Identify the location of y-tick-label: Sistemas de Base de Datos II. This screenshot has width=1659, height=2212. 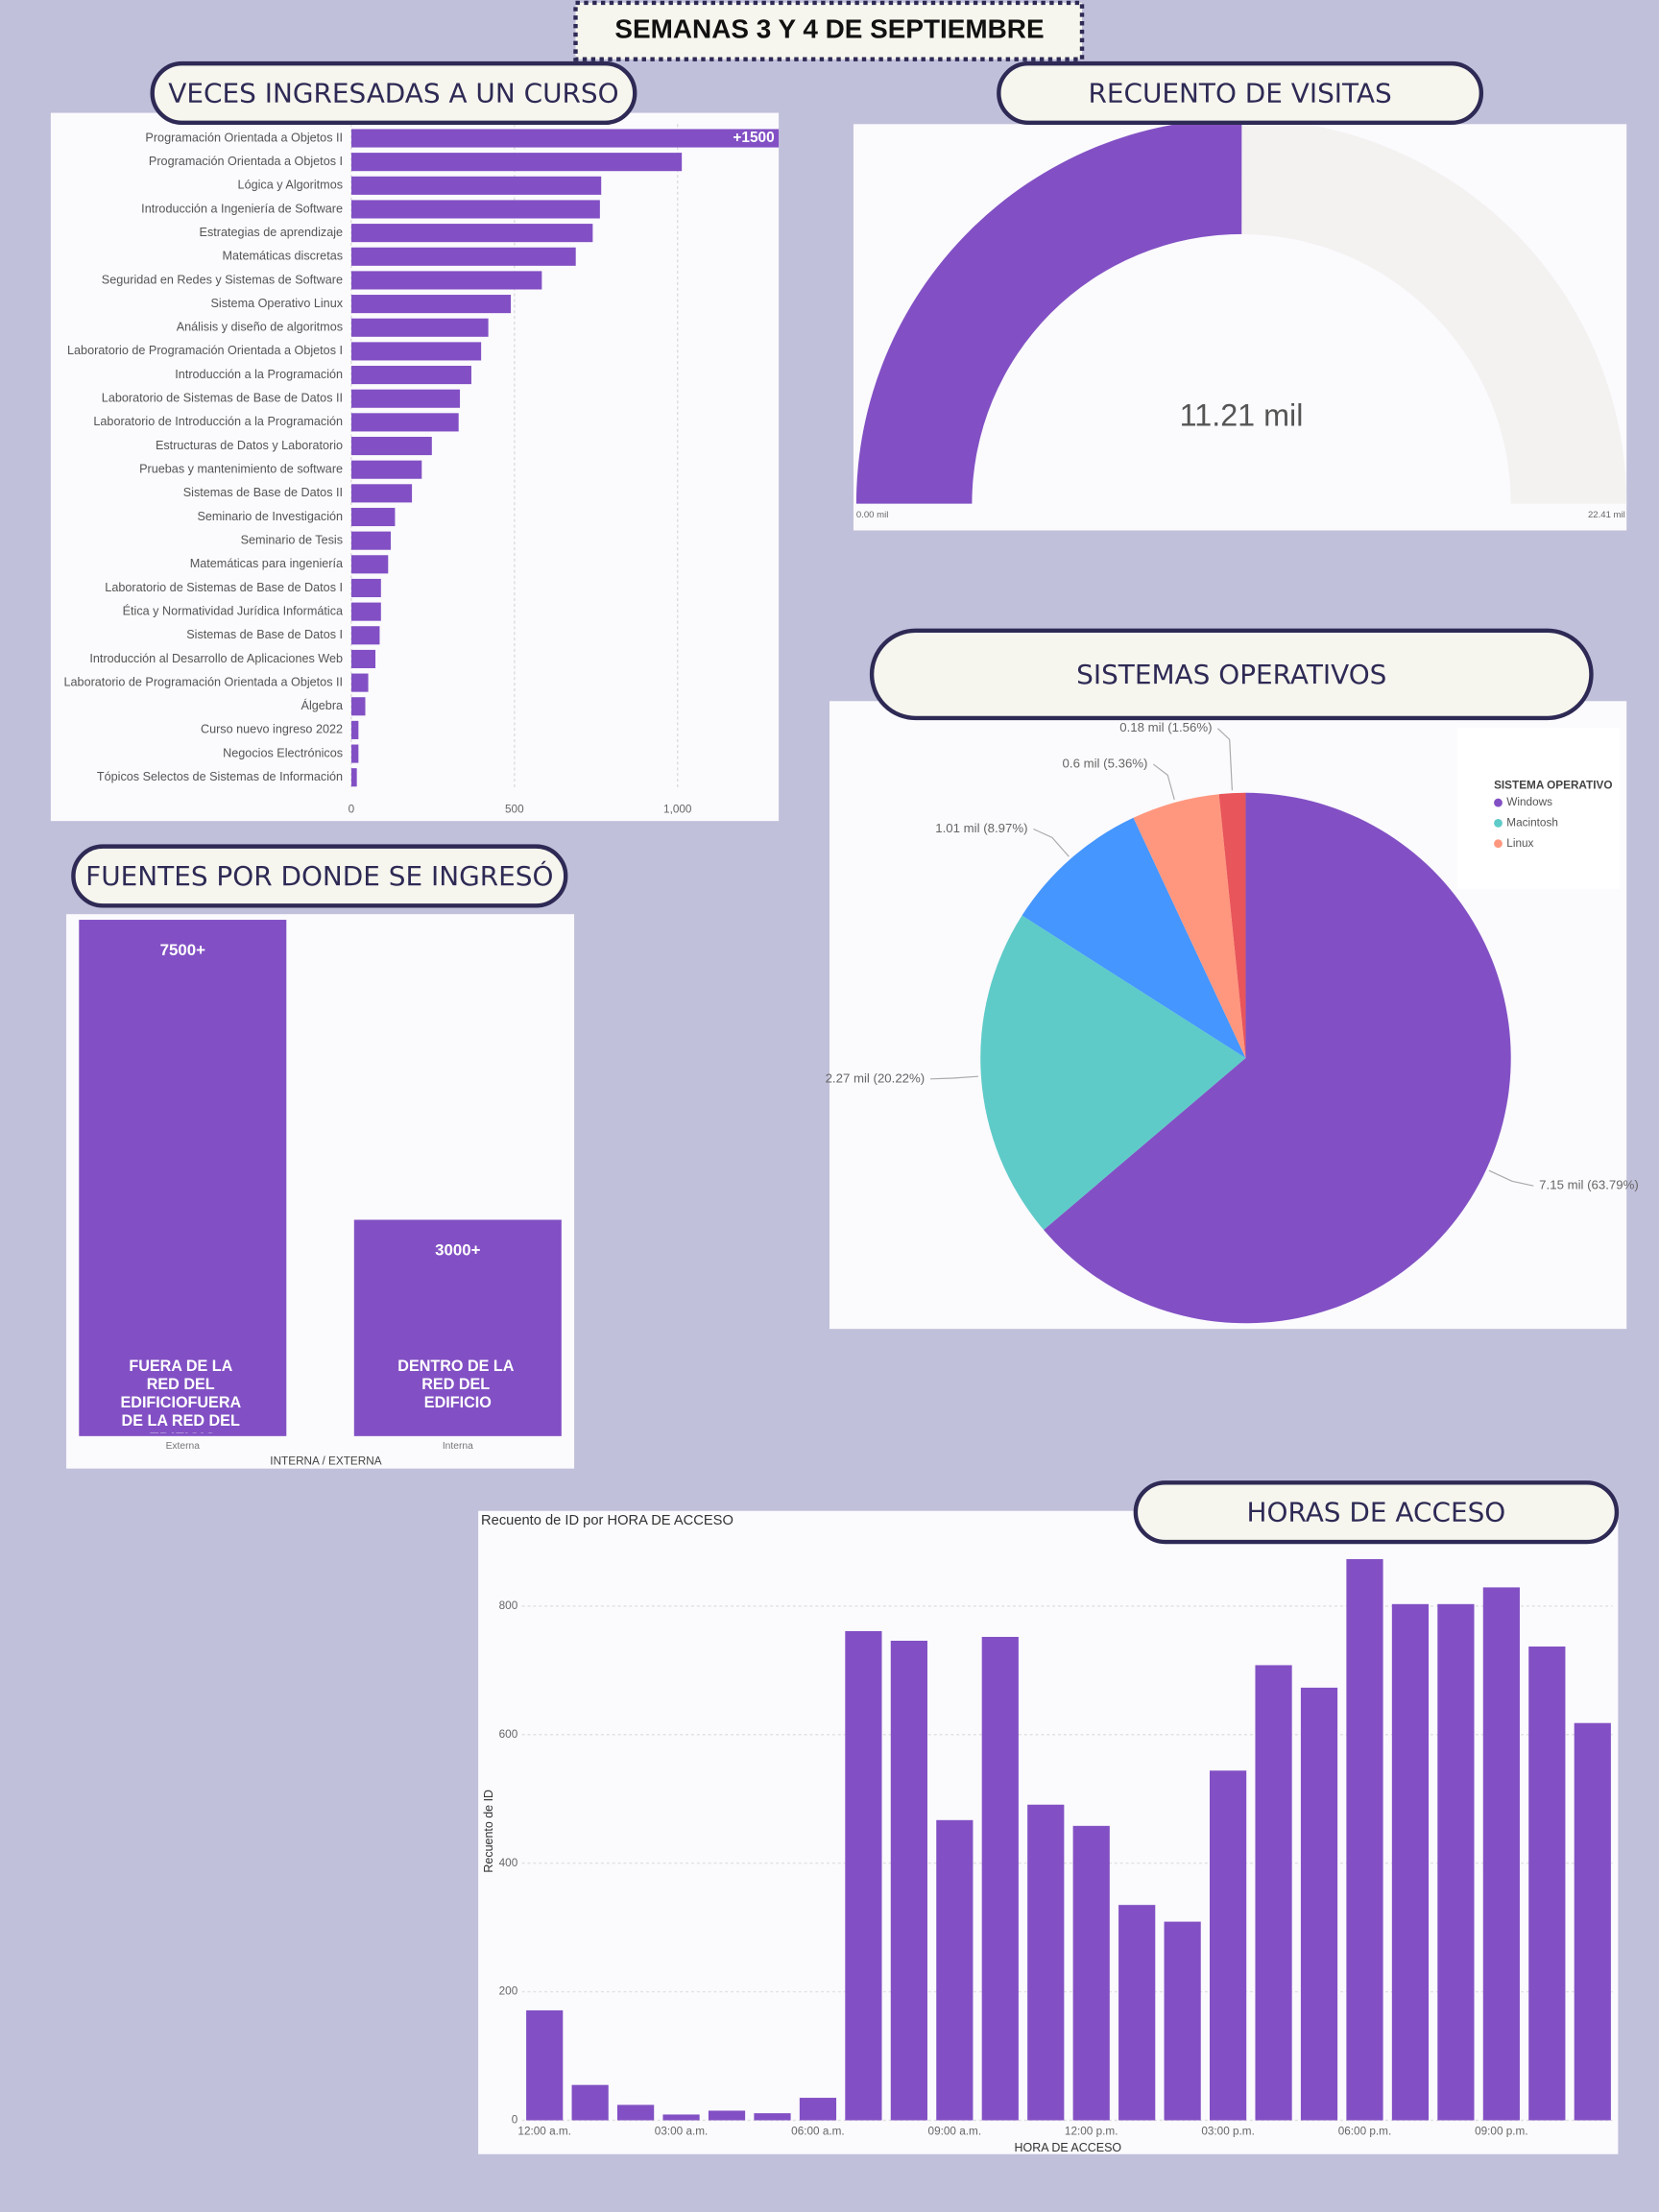
(263, 492).